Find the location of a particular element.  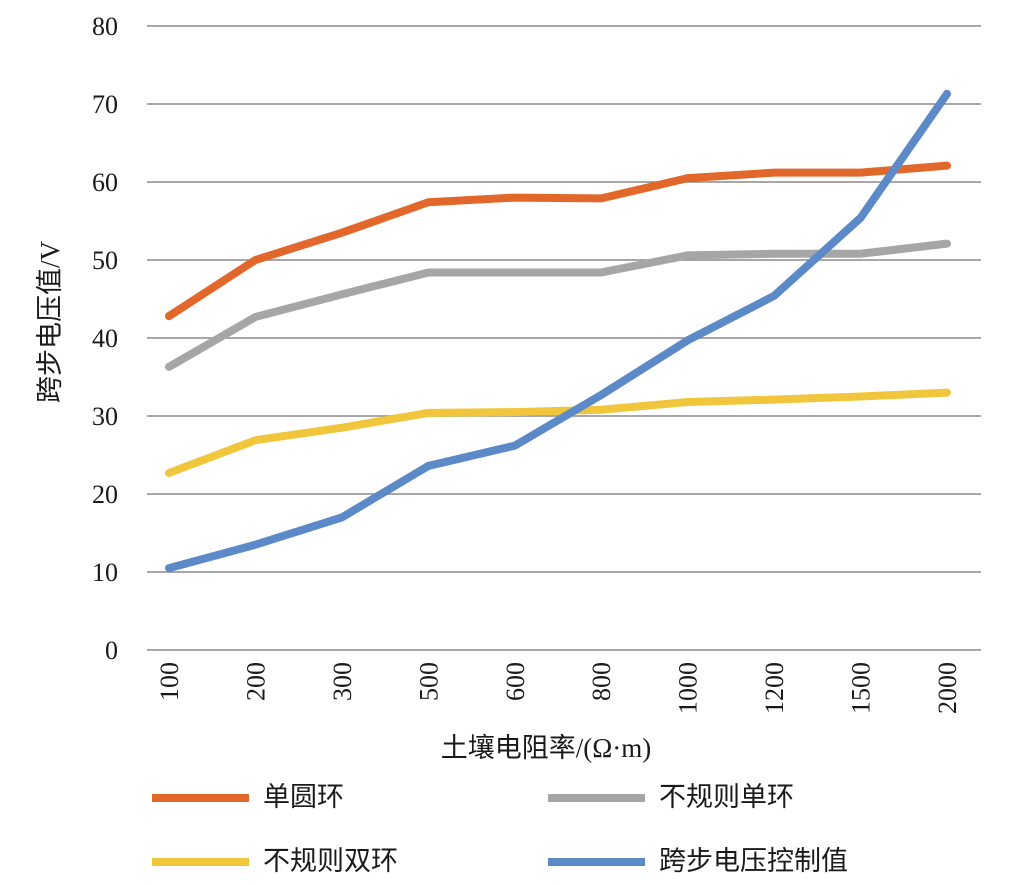

y-axis-title: 跨步电压值/V is located at coordinates (50, 321).